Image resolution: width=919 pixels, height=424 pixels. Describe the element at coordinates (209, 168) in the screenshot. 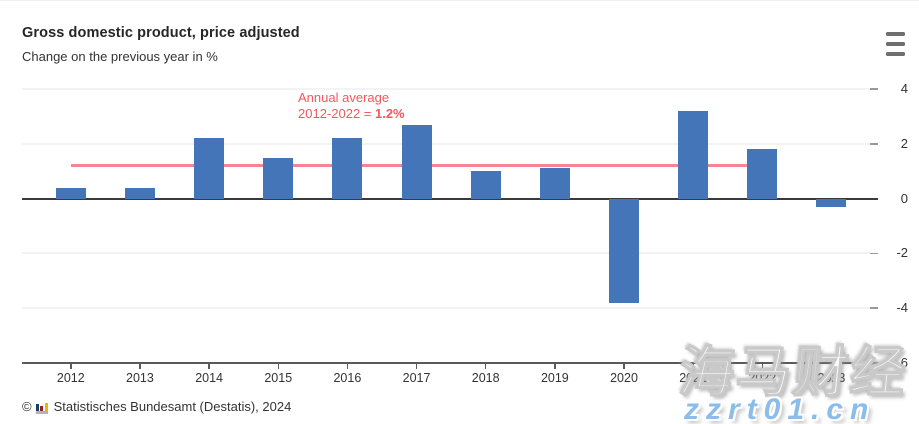

I see `bar-2014` at that location.